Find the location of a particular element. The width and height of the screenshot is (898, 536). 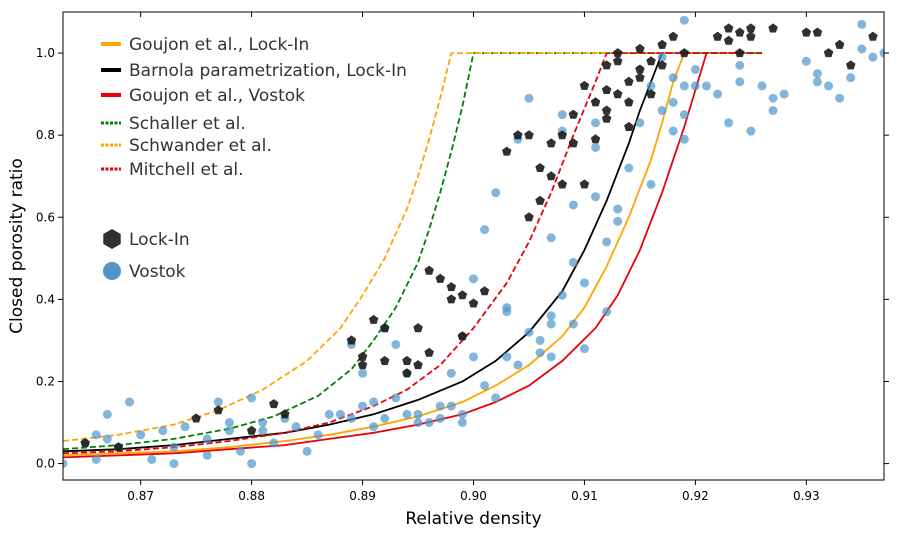

y-tick-label: 0.8 is located at coordinates (45, 135).